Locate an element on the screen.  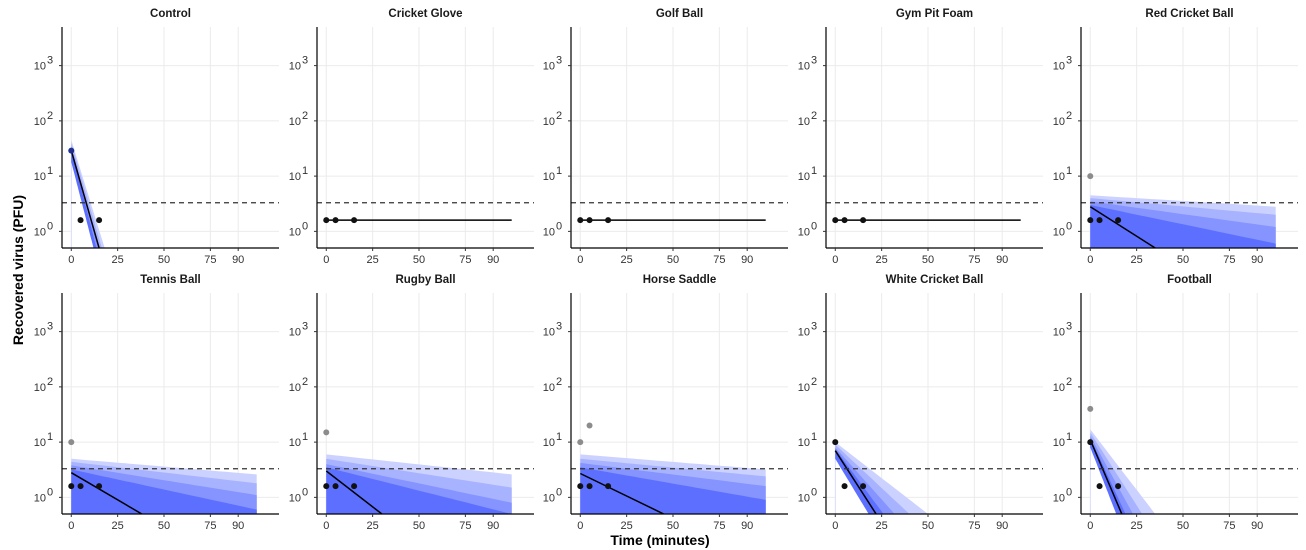
x-axis-title: Time (minutes) is located at coordinates (659, 540).